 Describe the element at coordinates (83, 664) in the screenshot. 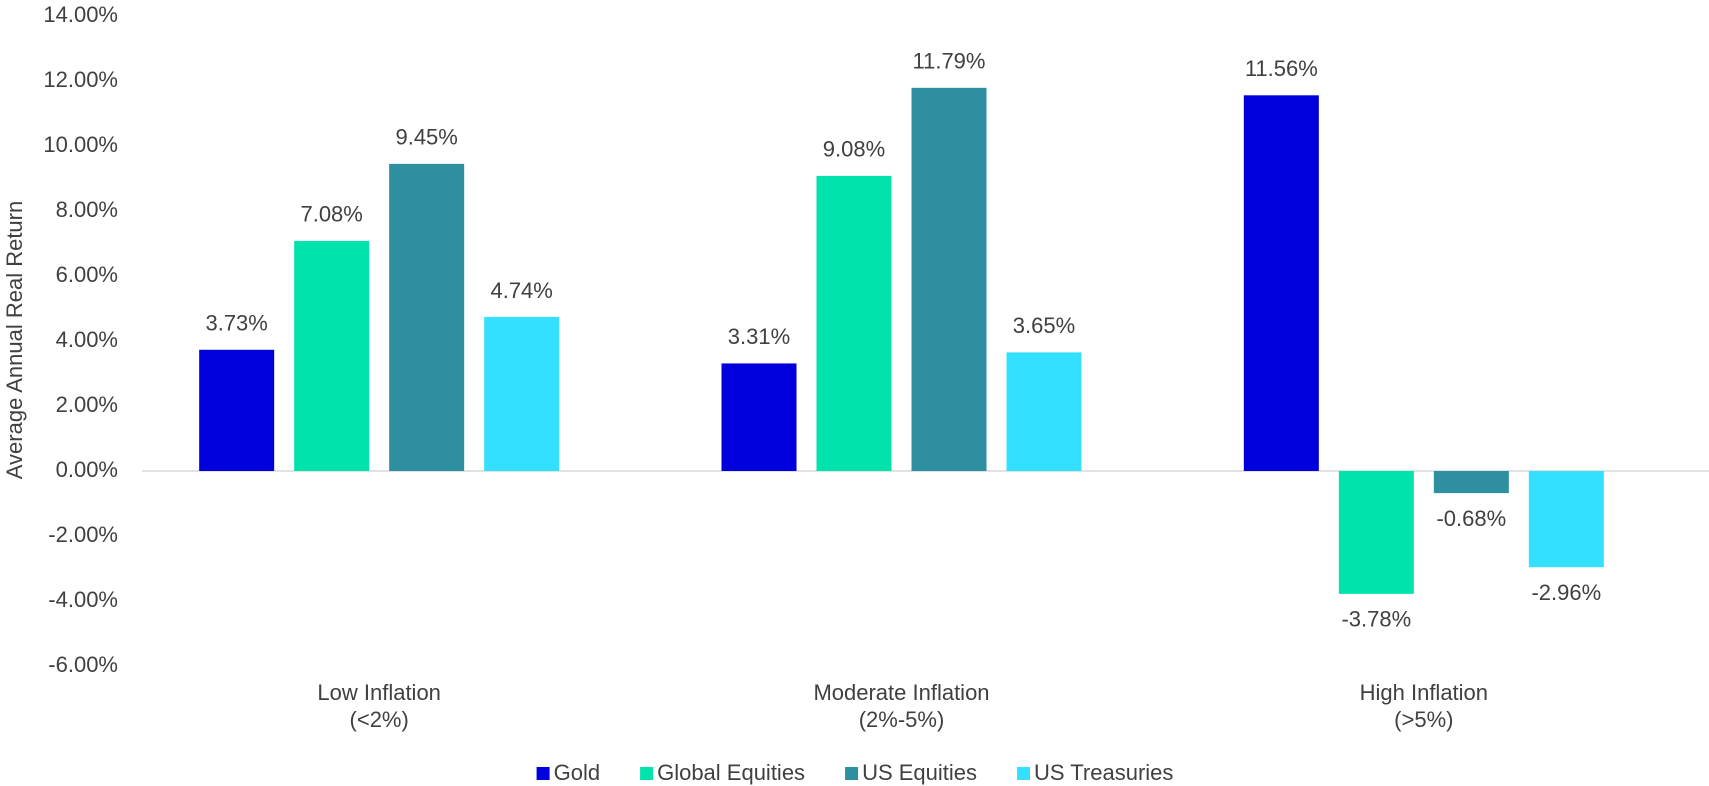

I see `y-tick-label: -6.00%` at that location.